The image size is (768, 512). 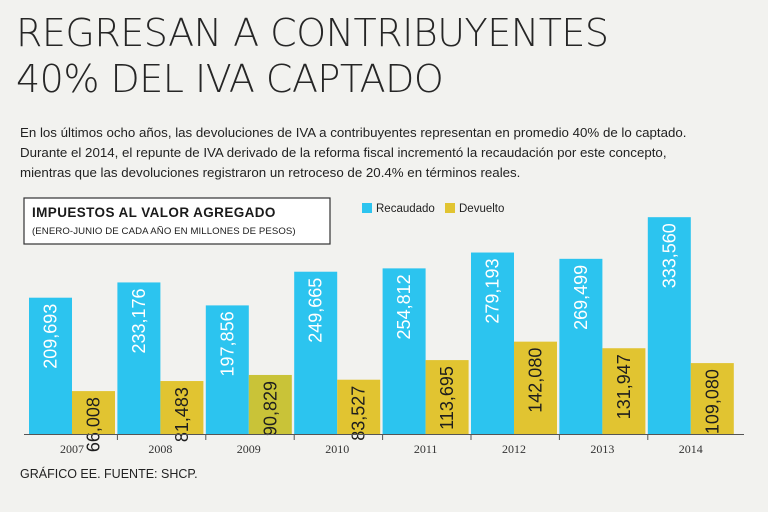 I want to click on bar-recaudado-2013, so click(x=581, y=346).